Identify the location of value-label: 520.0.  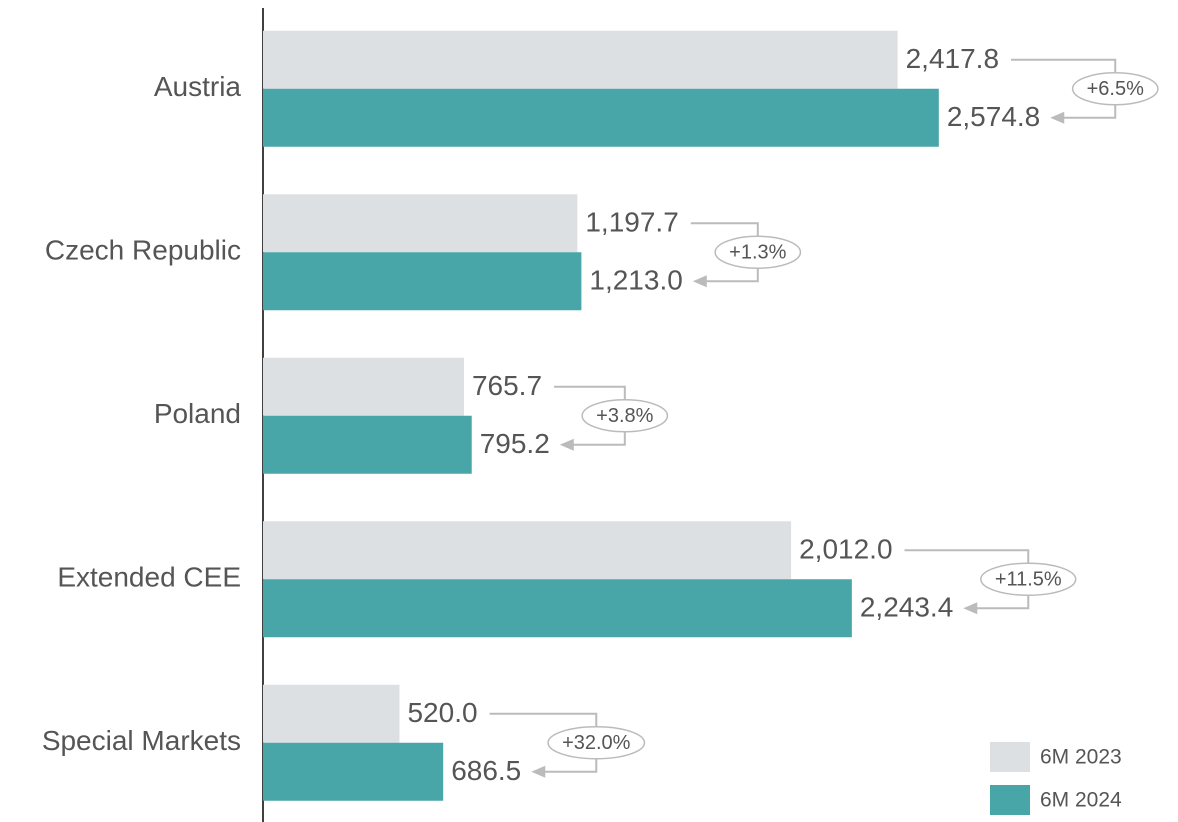
(442, 712).